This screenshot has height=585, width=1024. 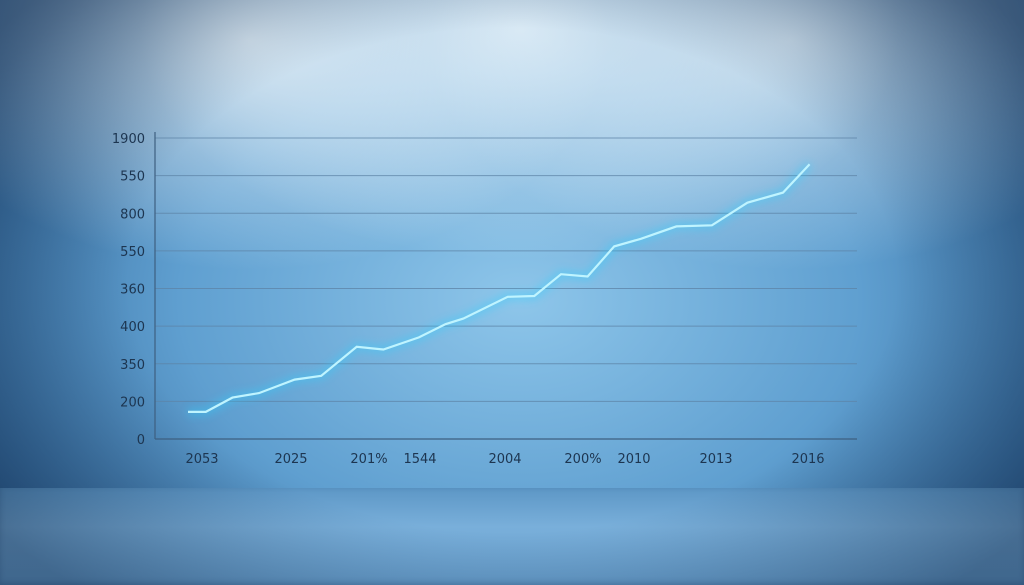 What do you see at coordinates (715, 459) in the screenshot?
I see `x-tick-label: 2013` at bounding box center [715, 459].